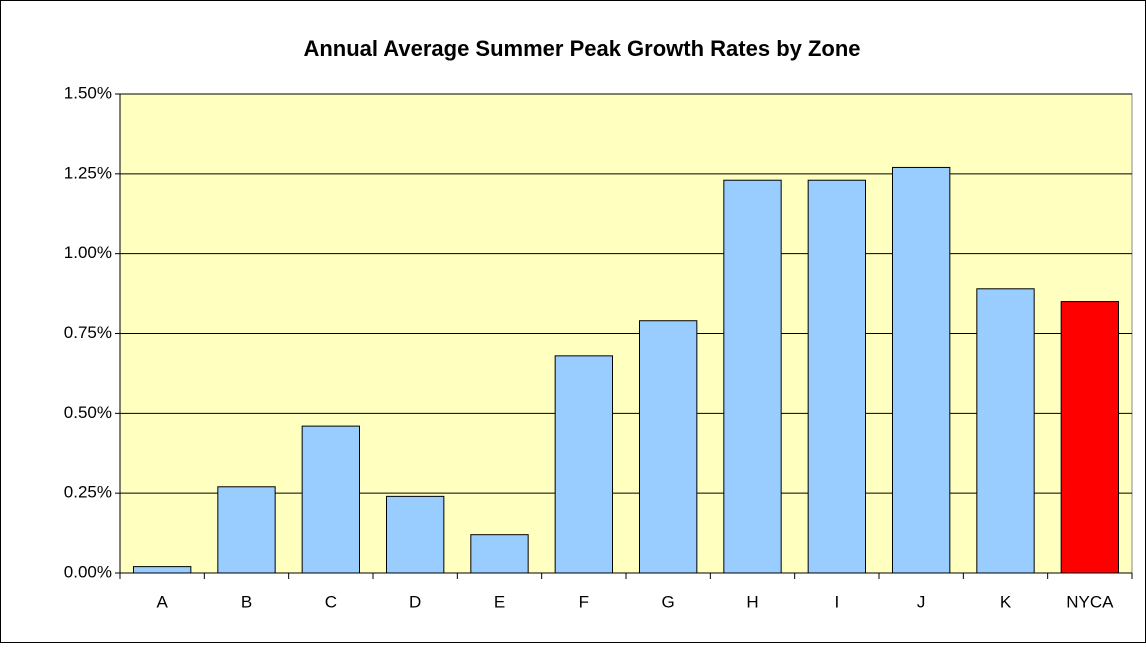 Image resolution: width=1146 pixels, height=648 pixels. What do you see at coordinates (752, 601) in the screenshot?
I see `x-tick-label: H` at bounding box center [752, 601].